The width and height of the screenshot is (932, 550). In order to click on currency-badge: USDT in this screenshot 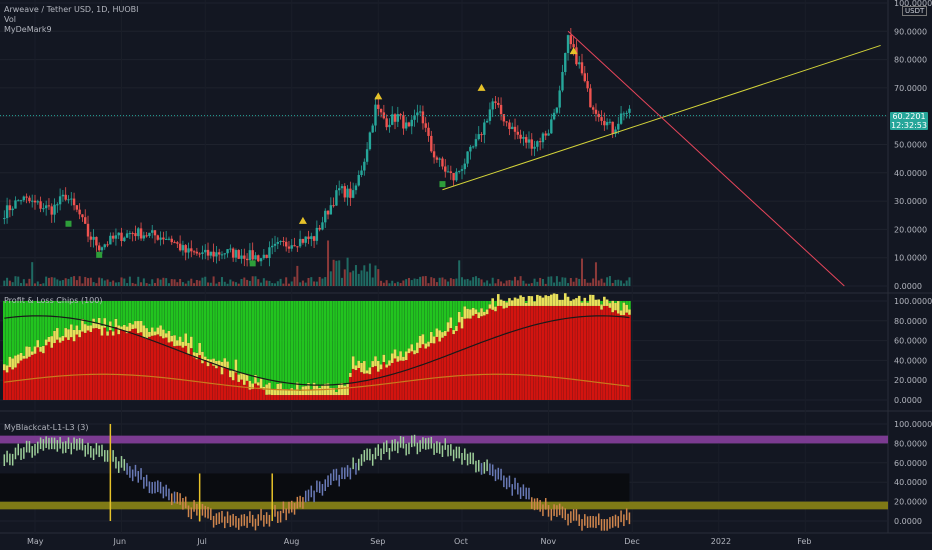, I will do `click(915, 11)`.